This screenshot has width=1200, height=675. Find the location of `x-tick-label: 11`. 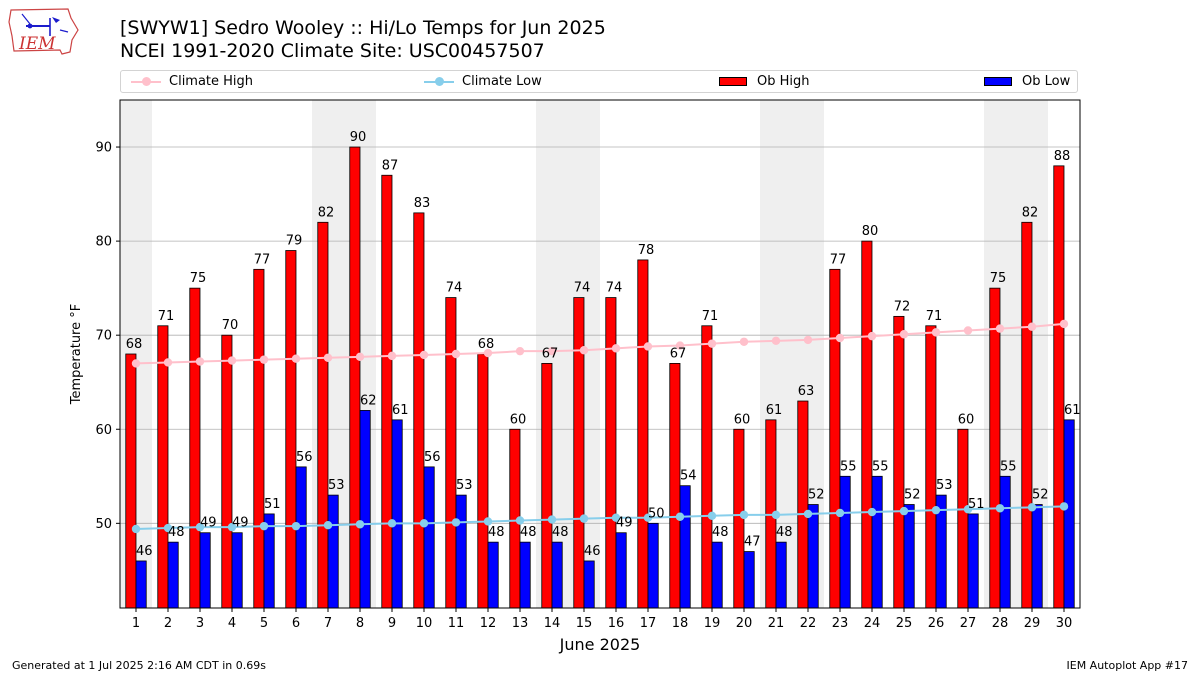

x-tick-label: 11 is located at coordinates (456, 623).